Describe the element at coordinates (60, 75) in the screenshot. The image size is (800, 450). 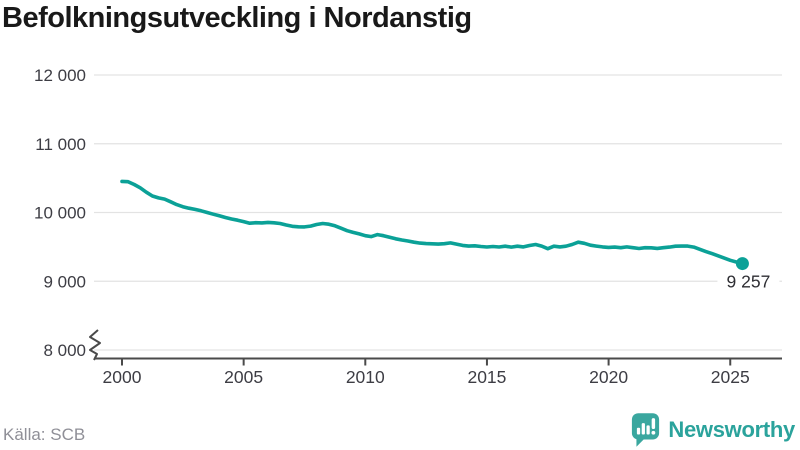
I see `svg-text: 12 000` at that location.